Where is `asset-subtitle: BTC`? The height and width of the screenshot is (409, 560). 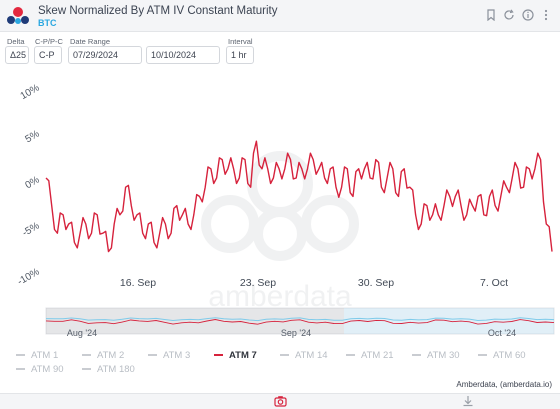 asset-subtitle: BTC is located at coordinates (47, 23).